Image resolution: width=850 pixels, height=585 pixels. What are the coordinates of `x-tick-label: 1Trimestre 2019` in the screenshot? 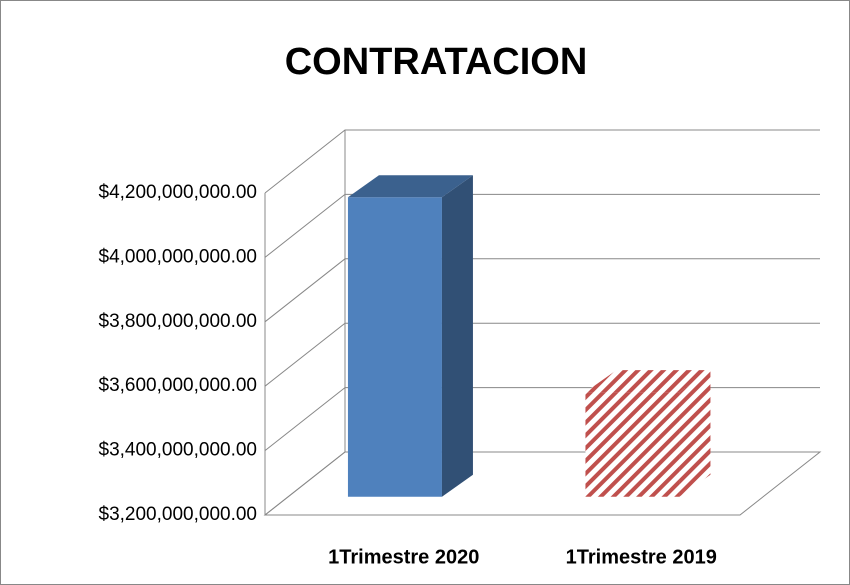 It's located at (641, 557).